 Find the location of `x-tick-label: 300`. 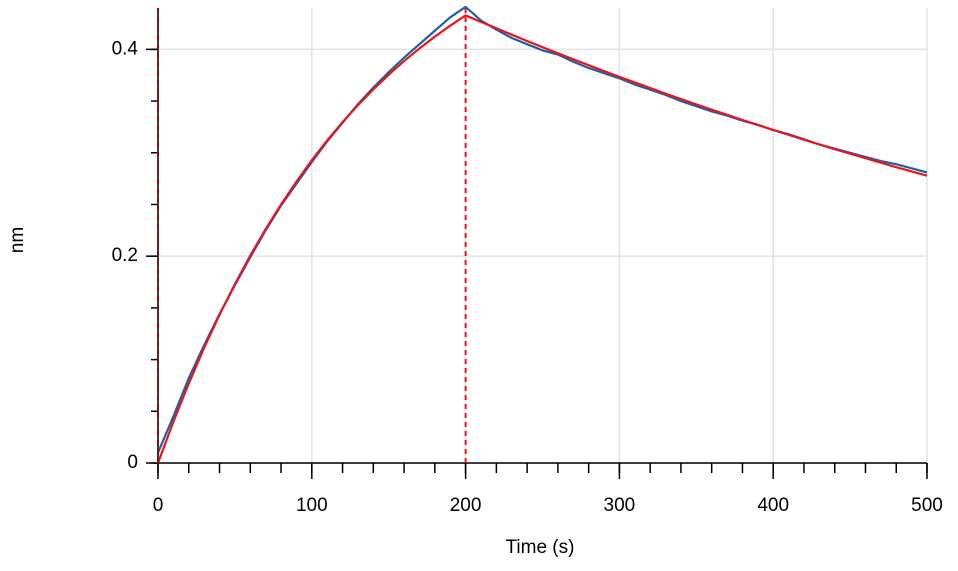

x-tick-label: 300 is located at coordinates (620, 505).